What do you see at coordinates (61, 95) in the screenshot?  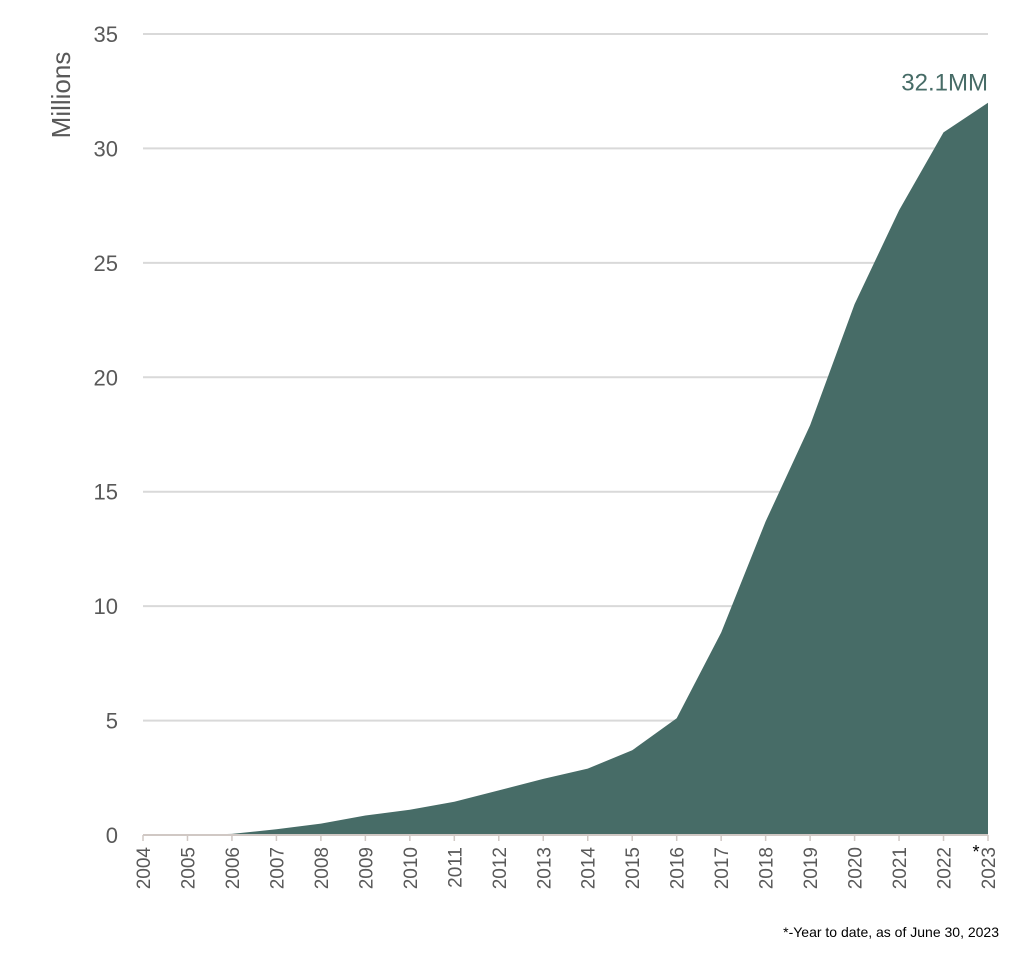 I see `y-axis-label: Millions` at bounding box center [61, 95].